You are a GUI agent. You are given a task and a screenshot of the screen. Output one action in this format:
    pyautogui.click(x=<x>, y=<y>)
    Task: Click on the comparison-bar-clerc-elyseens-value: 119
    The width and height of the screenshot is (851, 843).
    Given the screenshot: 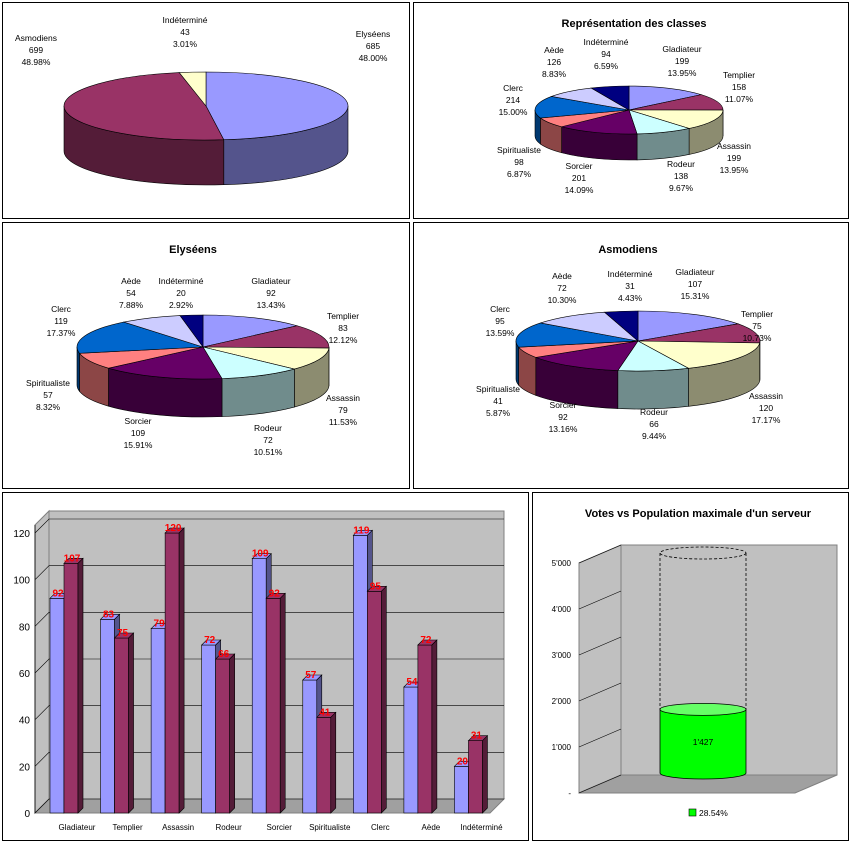 What is the action you would take?
    pyautogui.click(x=361, y=530)
    